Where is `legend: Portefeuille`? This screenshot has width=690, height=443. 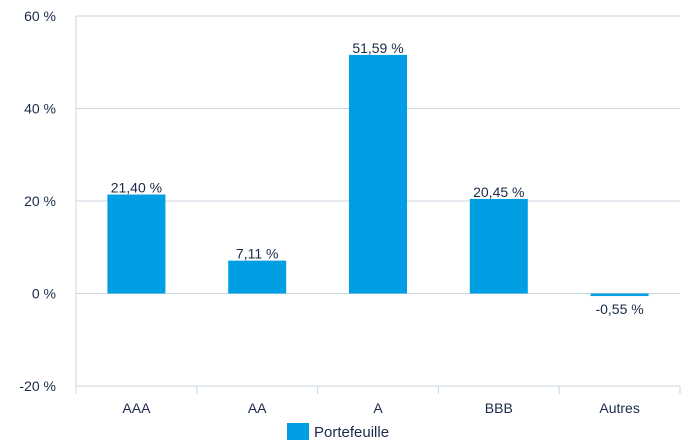 legend: Portefeuille is located at coordinates (338, 432).